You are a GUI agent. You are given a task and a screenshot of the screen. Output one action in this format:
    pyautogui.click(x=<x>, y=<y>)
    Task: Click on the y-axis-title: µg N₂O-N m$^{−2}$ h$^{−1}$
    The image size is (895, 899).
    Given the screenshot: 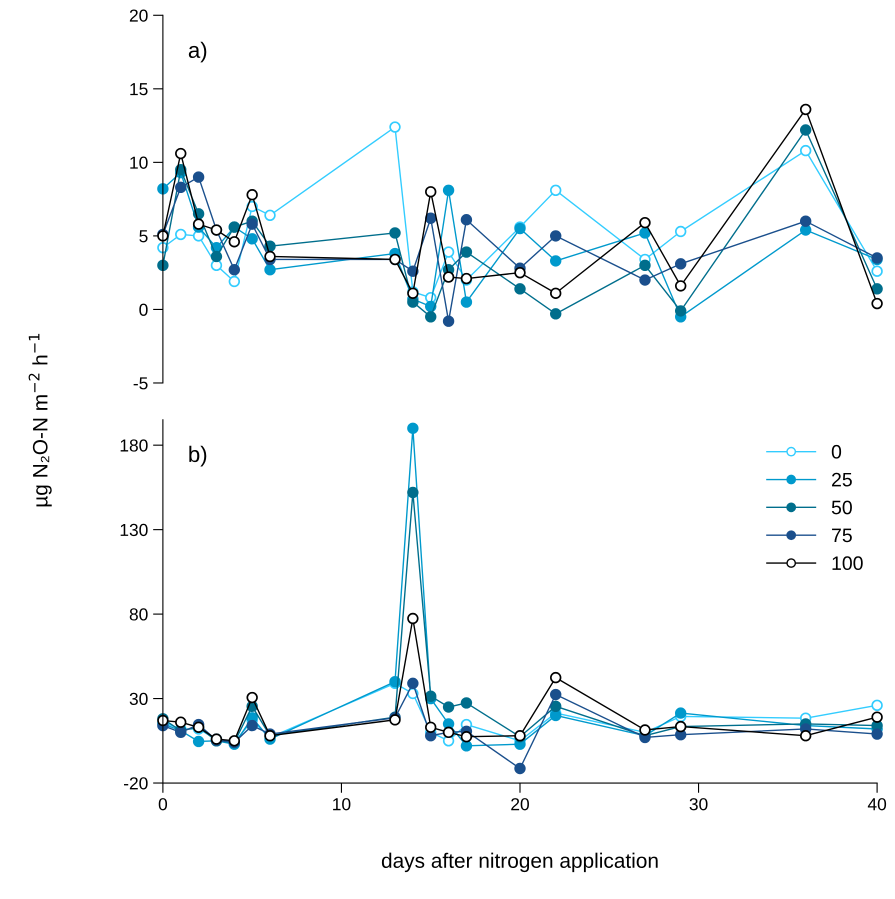 What is the action you would take?
    pyautogui.click(x=40, y=420)
    